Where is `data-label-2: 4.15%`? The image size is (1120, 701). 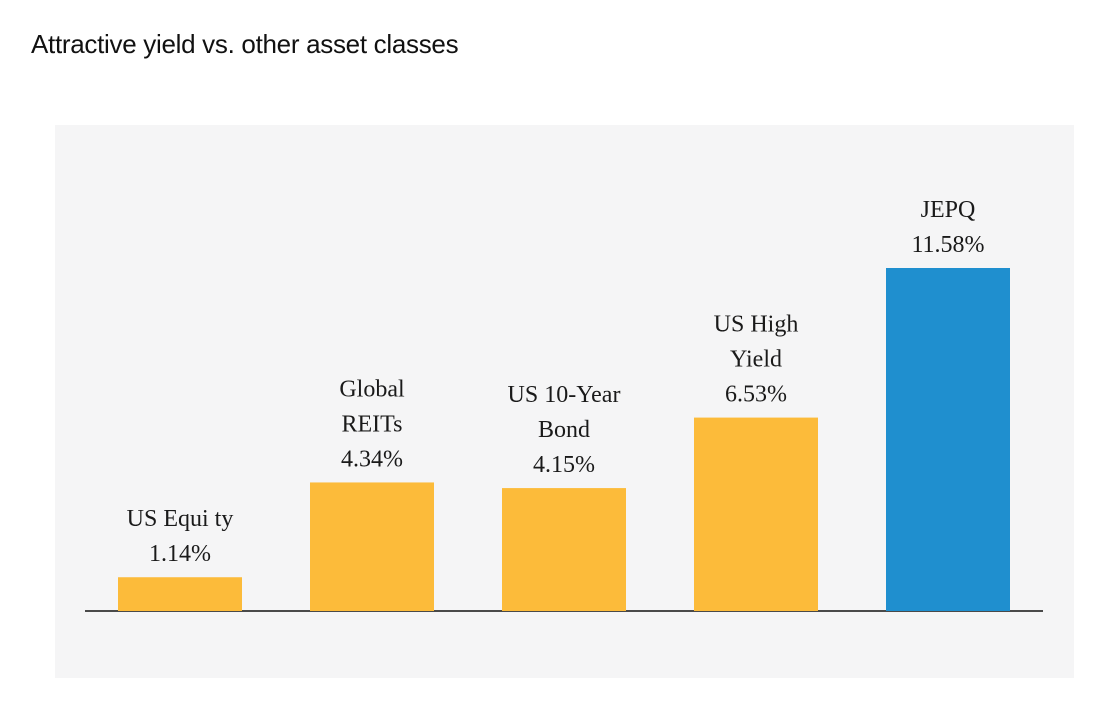 data-label-2: 4.15% is located at coordinates (564, 465).